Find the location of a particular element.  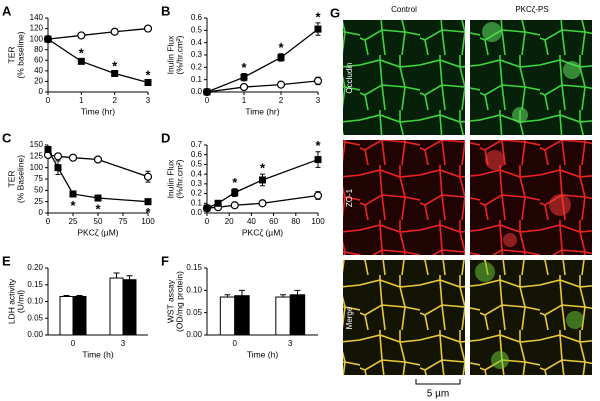

y-tick-label: 0.3 is located at coordinates (197, 54).